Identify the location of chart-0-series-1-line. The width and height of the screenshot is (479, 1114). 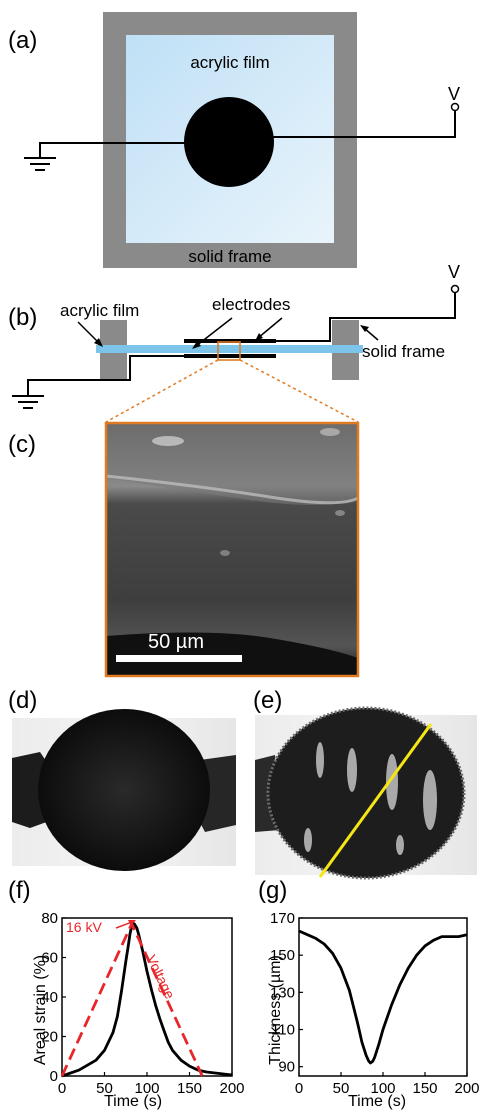
(132, 999).